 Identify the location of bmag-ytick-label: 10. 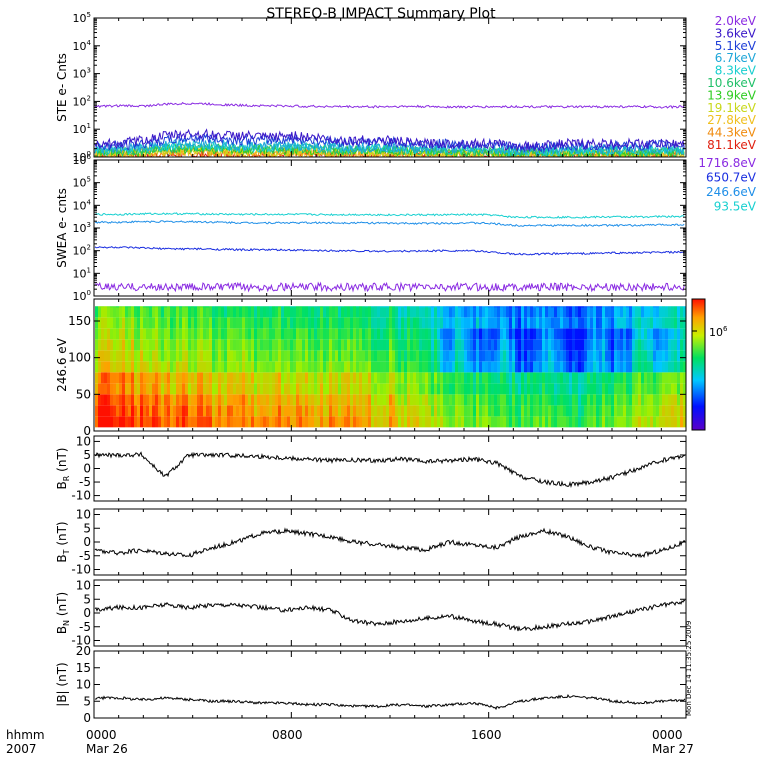
(83, 685).